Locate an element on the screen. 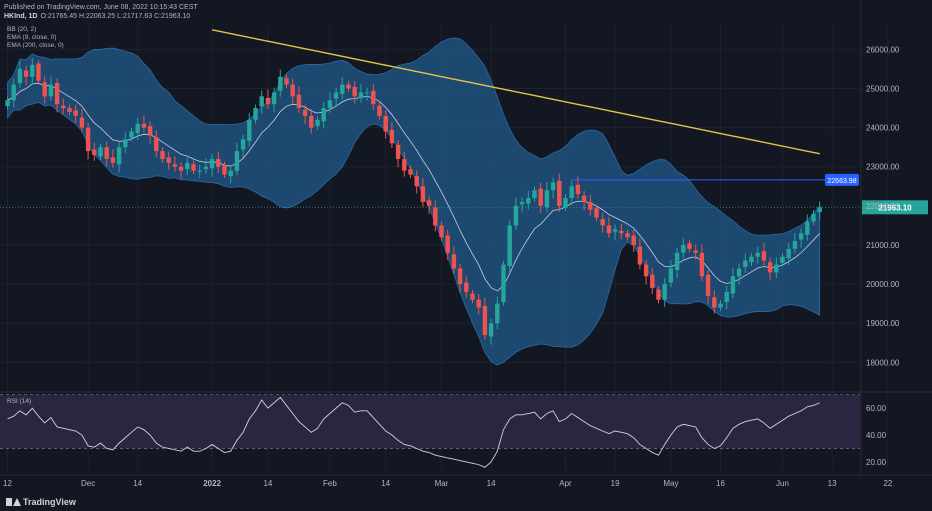  time-tick-label: 19 is located at coordinates (615, 483).